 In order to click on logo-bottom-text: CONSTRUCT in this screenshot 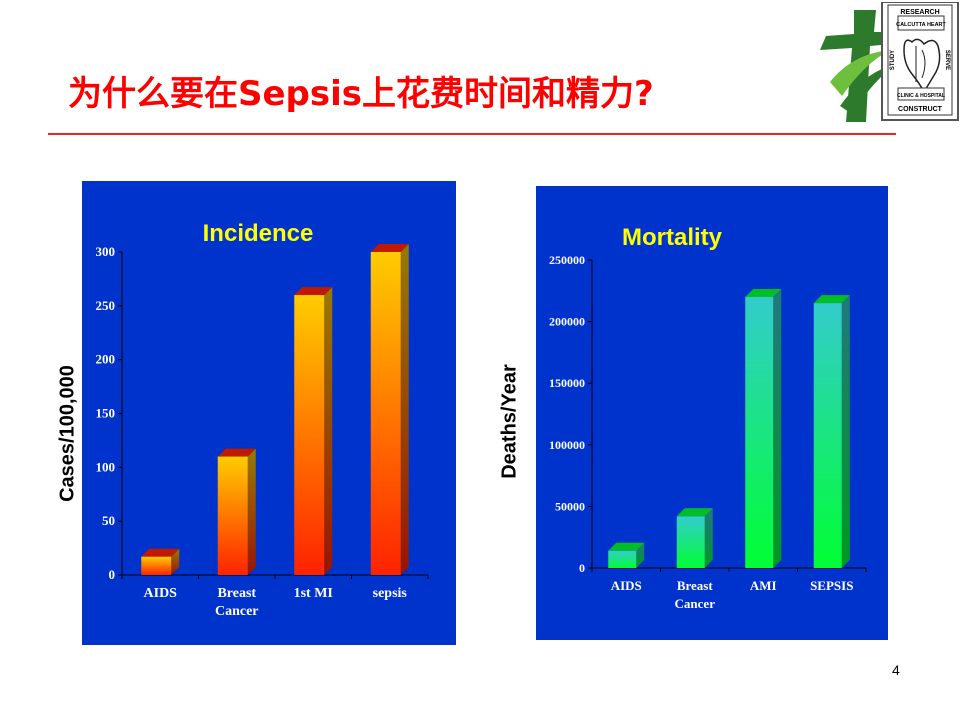, I will do `click(920, 109)`.